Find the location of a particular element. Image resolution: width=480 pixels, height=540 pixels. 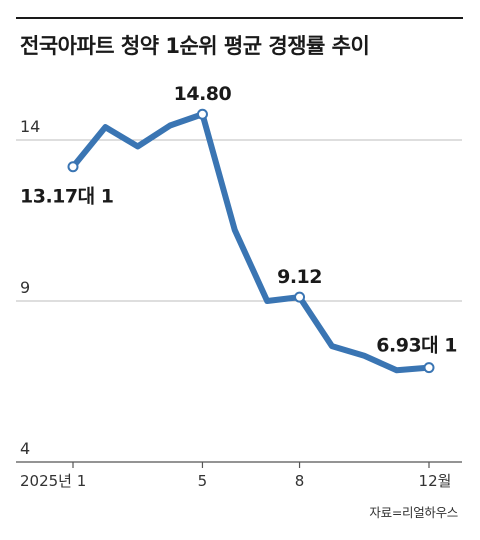

source-note: 자료=리얼하우스 is located at coordinates (413, 512).